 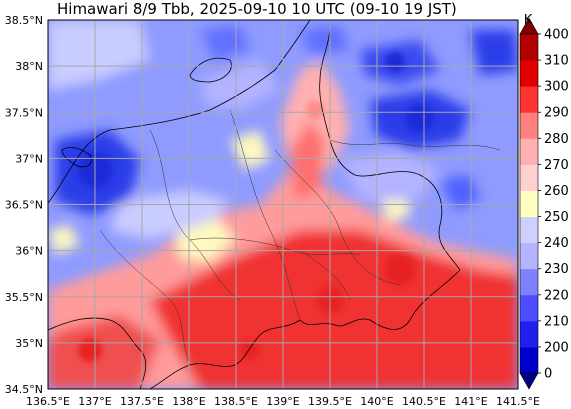 I want to click on colorbar, so click(x=529, y=203).